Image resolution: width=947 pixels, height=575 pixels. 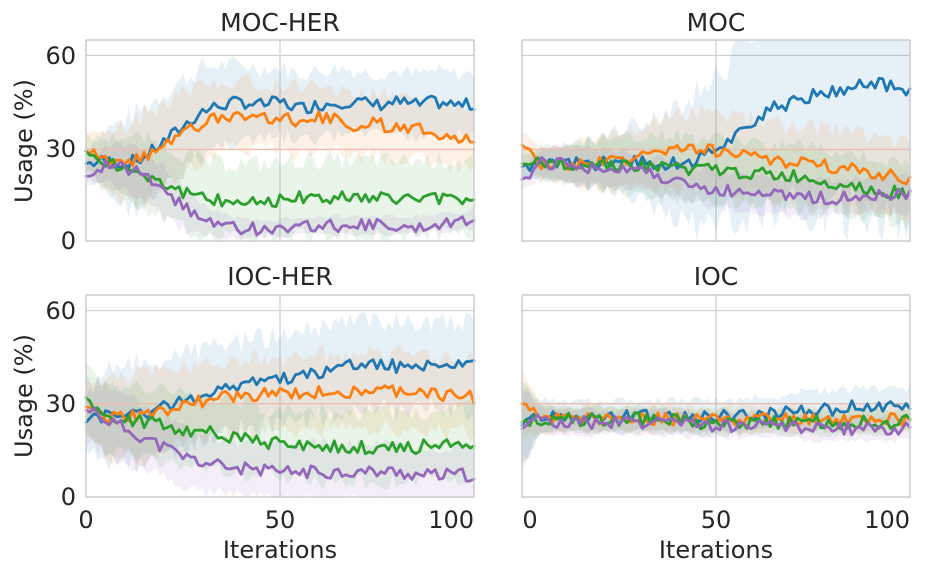 What do you see at coordinates (280, 22) in the screenshot?
I see `panel-title: MOC-HER` at bounding box center [280, 22].